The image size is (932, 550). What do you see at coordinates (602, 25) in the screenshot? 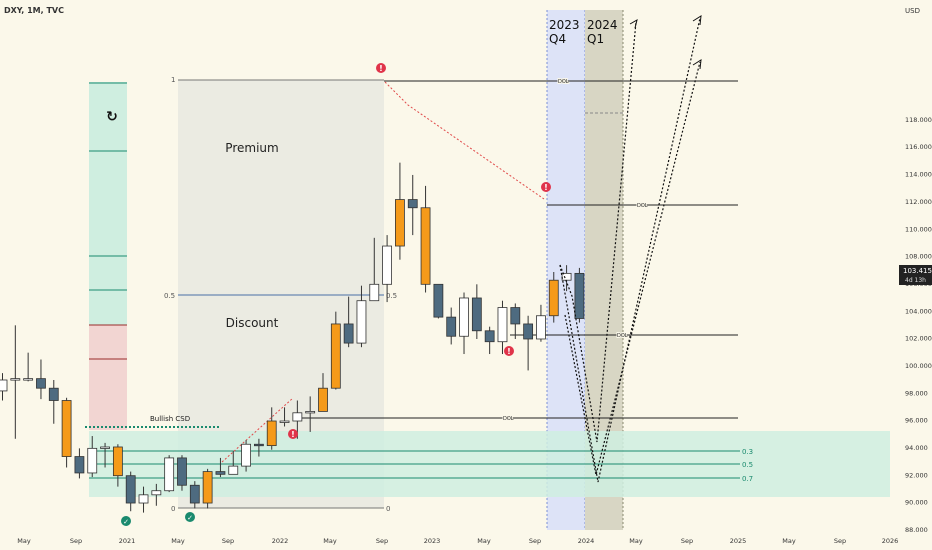
I see `q1-year: 2024` at bounding box center [602, 25].